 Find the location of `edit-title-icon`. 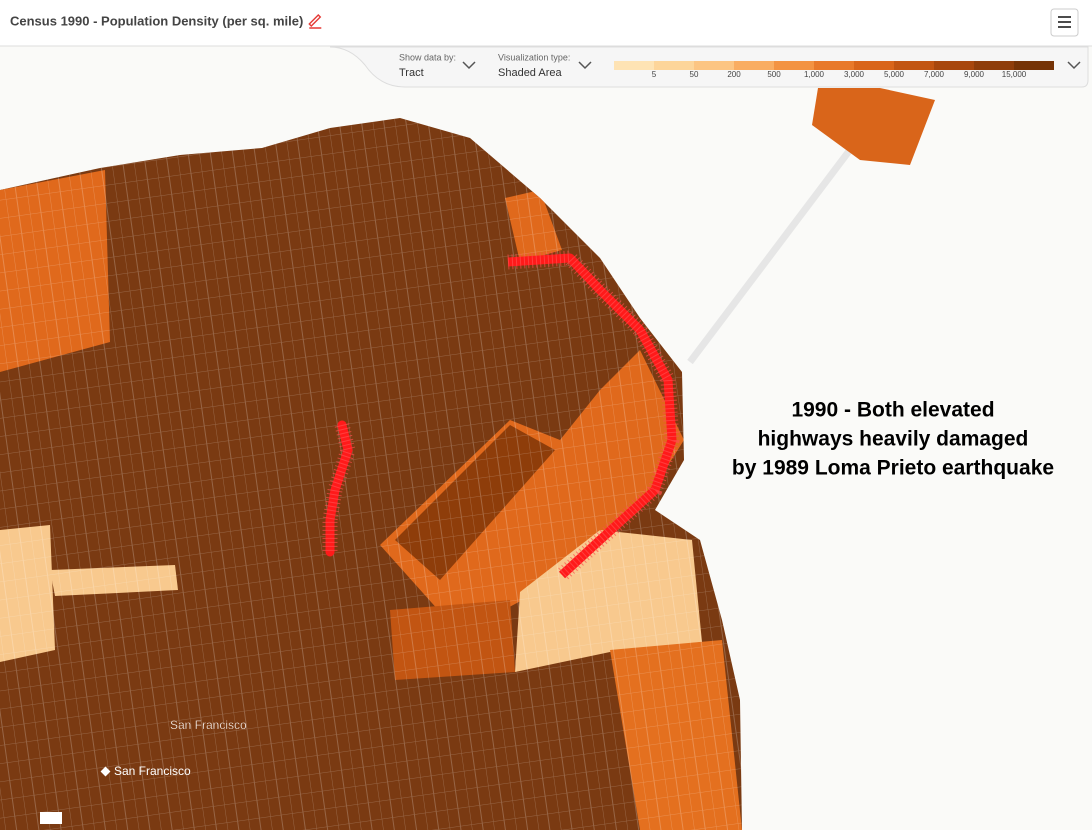

edit-title-icon is located at coordinates (315, 21).